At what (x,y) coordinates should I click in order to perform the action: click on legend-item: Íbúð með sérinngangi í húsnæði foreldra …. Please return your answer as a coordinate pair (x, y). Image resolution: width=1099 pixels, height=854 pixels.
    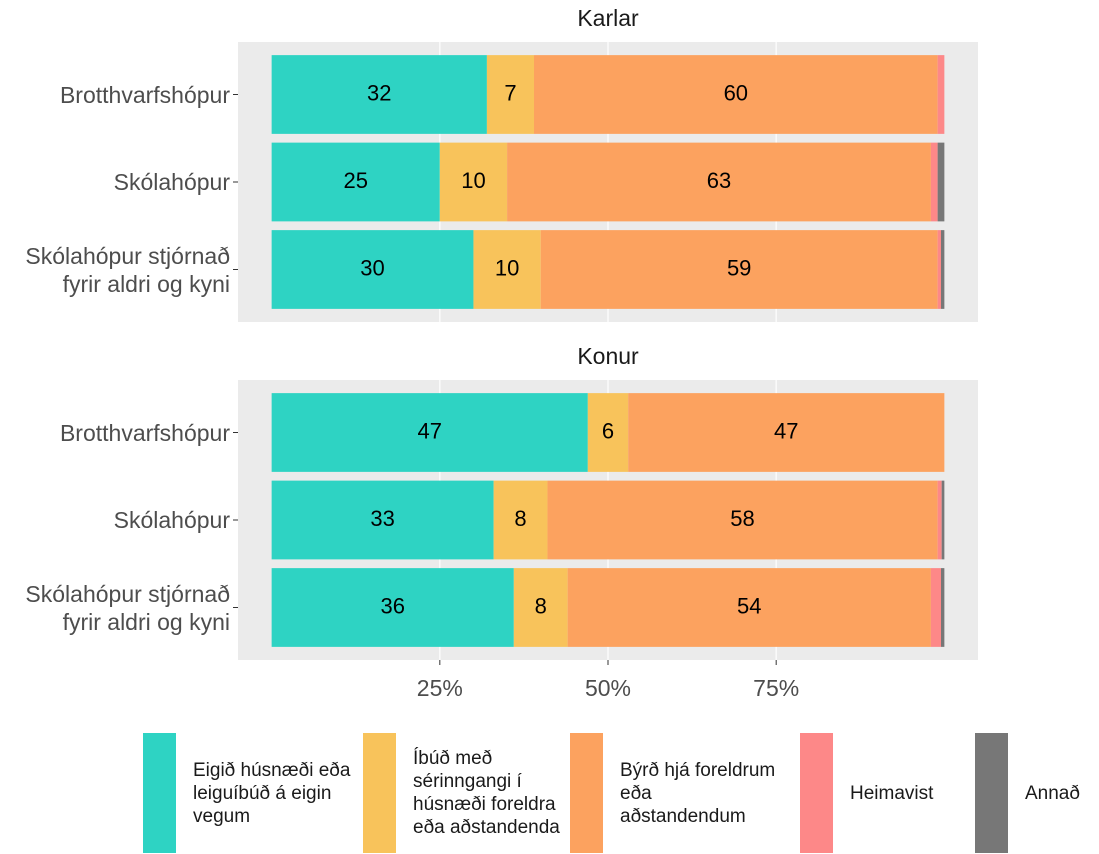
    Looking at the image, I should click on (468, 793).